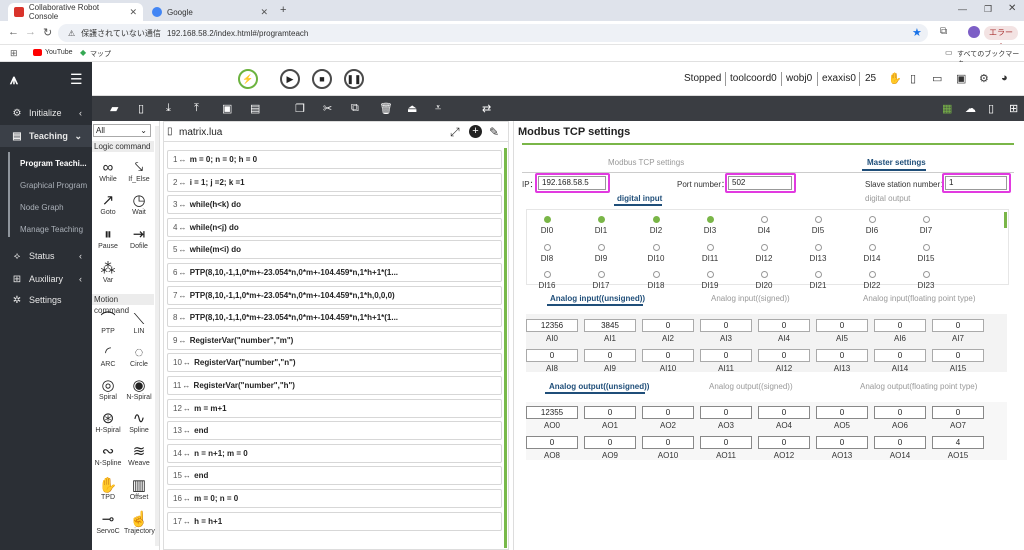  I want to click on cloud-icon: ☁, so click(970, 109).